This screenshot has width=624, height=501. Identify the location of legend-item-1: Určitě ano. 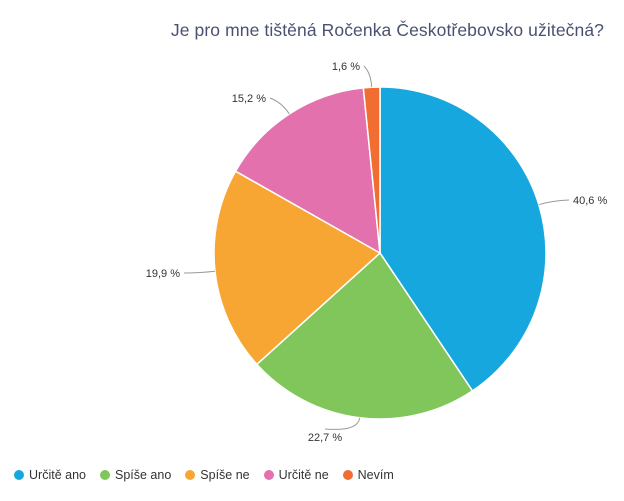
(50, 475).